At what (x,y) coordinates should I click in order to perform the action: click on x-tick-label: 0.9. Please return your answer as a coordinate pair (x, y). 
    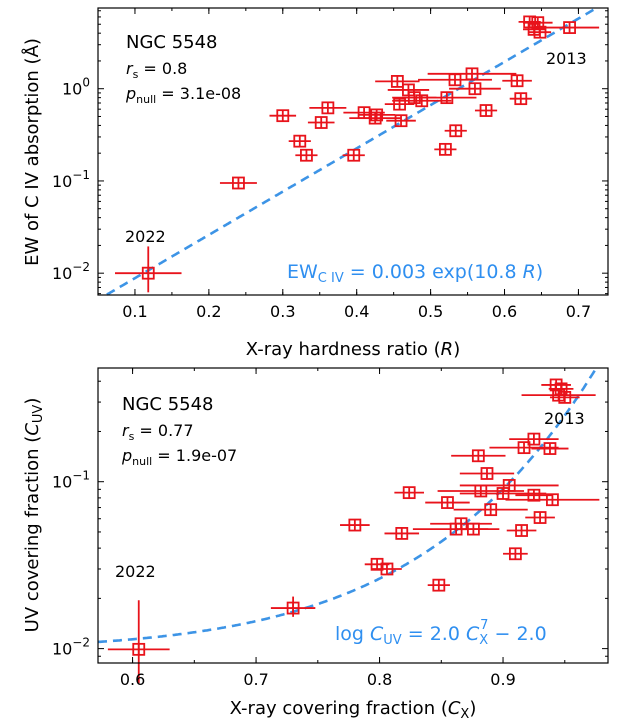
    Looking at the image, I should click on (502, 679).